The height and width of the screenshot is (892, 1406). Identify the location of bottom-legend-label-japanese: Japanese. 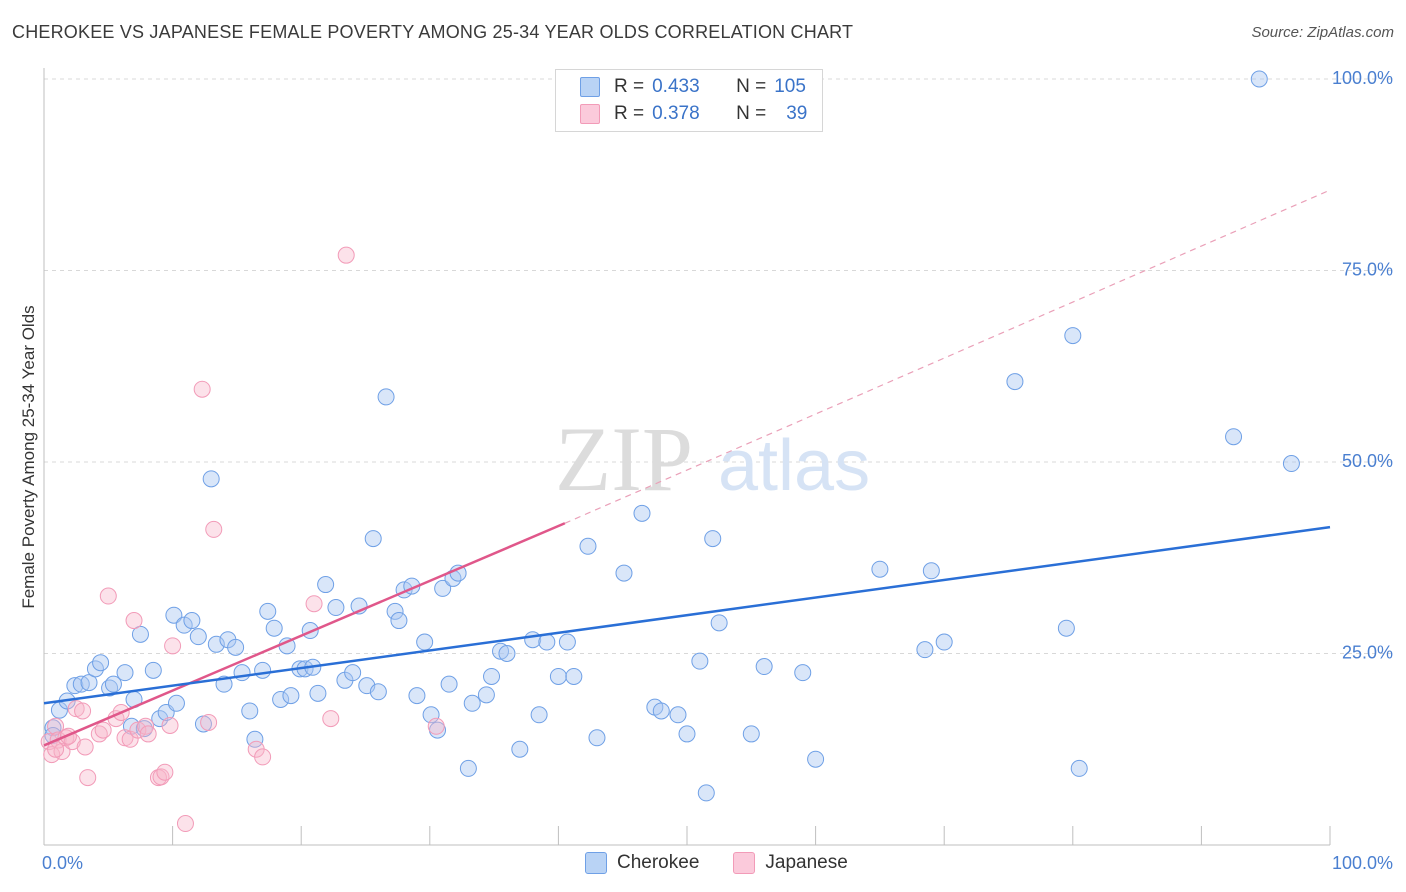
(806, 862).